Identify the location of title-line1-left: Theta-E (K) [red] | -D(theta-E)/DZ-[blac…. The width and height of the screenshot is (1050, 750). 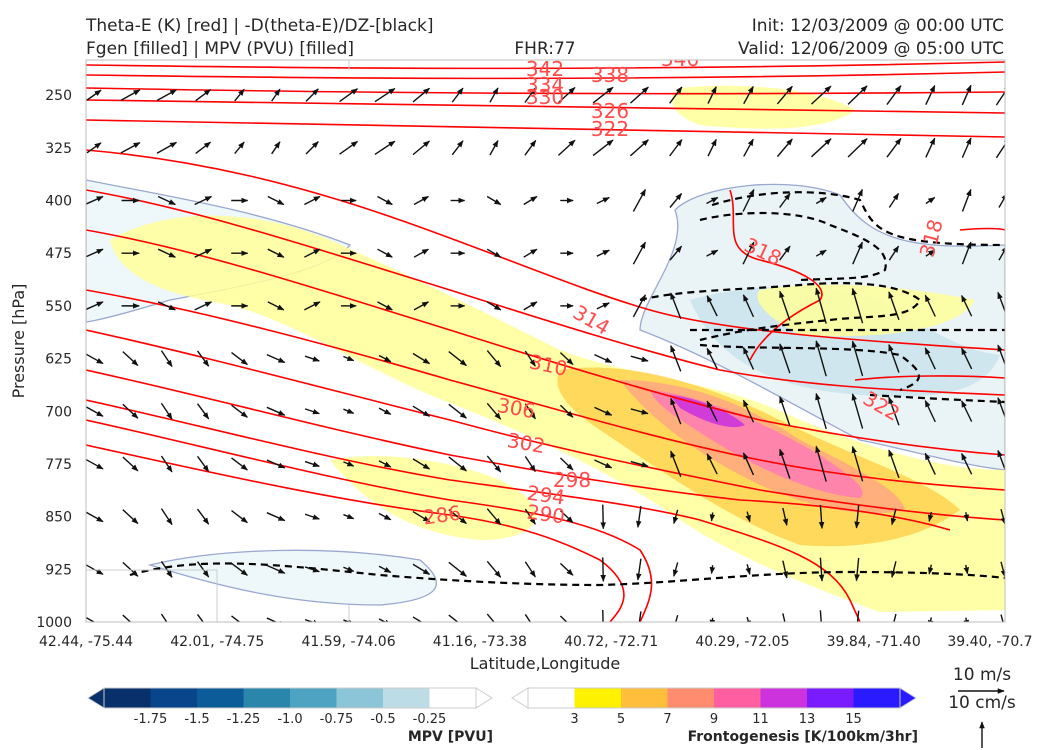
(259, 26).